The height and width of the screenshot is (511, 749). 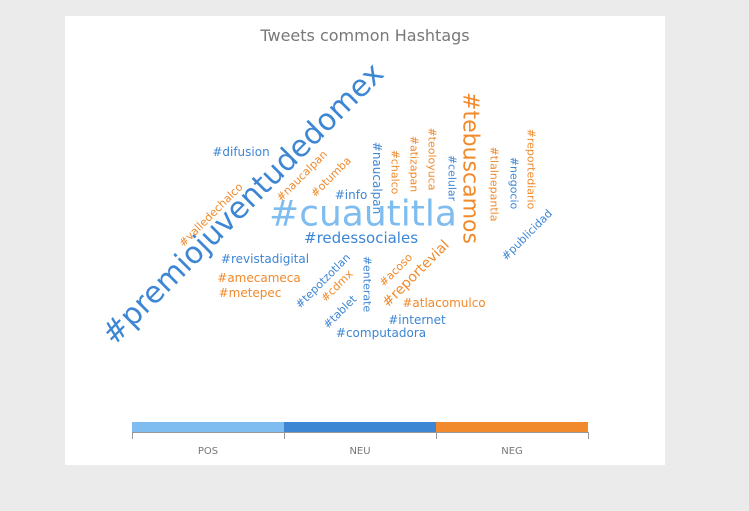 What do you see at coordinates (208, 427) in the screenshot?
I see `legend-swatch-pos` at bounding box center [208, 427].